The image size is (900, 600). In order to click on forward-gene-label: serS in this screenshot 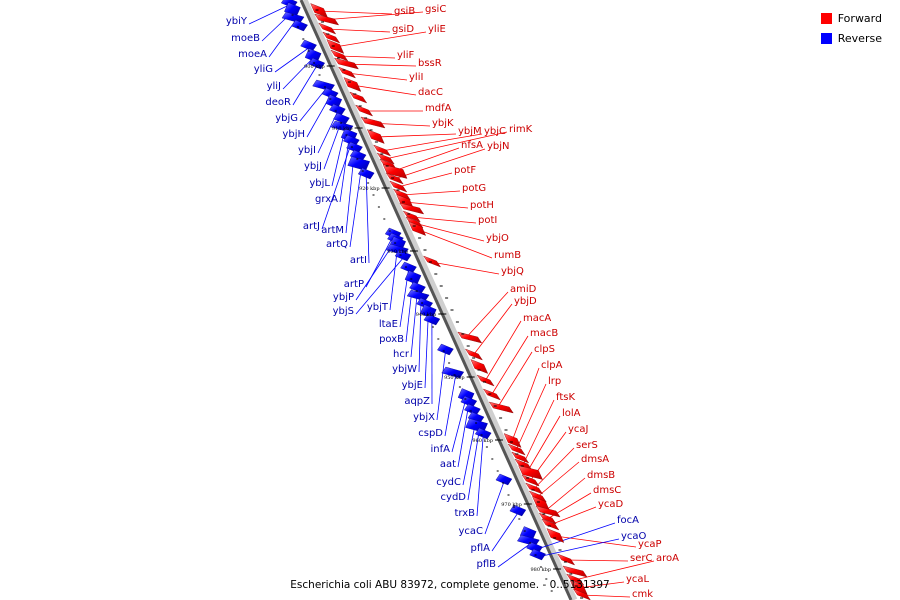, I will do `click(587, 445)`.